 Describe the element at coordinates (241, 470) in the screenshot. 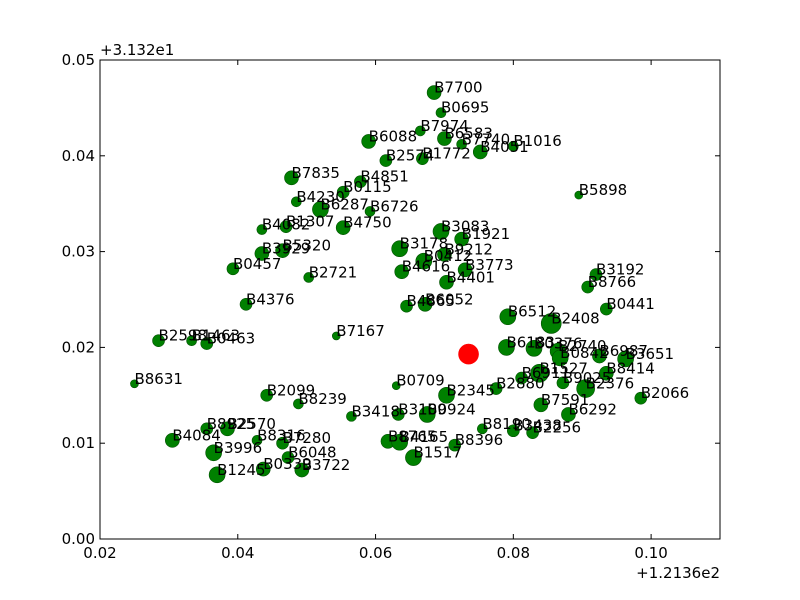

I see `point-label: B1245` at that location.